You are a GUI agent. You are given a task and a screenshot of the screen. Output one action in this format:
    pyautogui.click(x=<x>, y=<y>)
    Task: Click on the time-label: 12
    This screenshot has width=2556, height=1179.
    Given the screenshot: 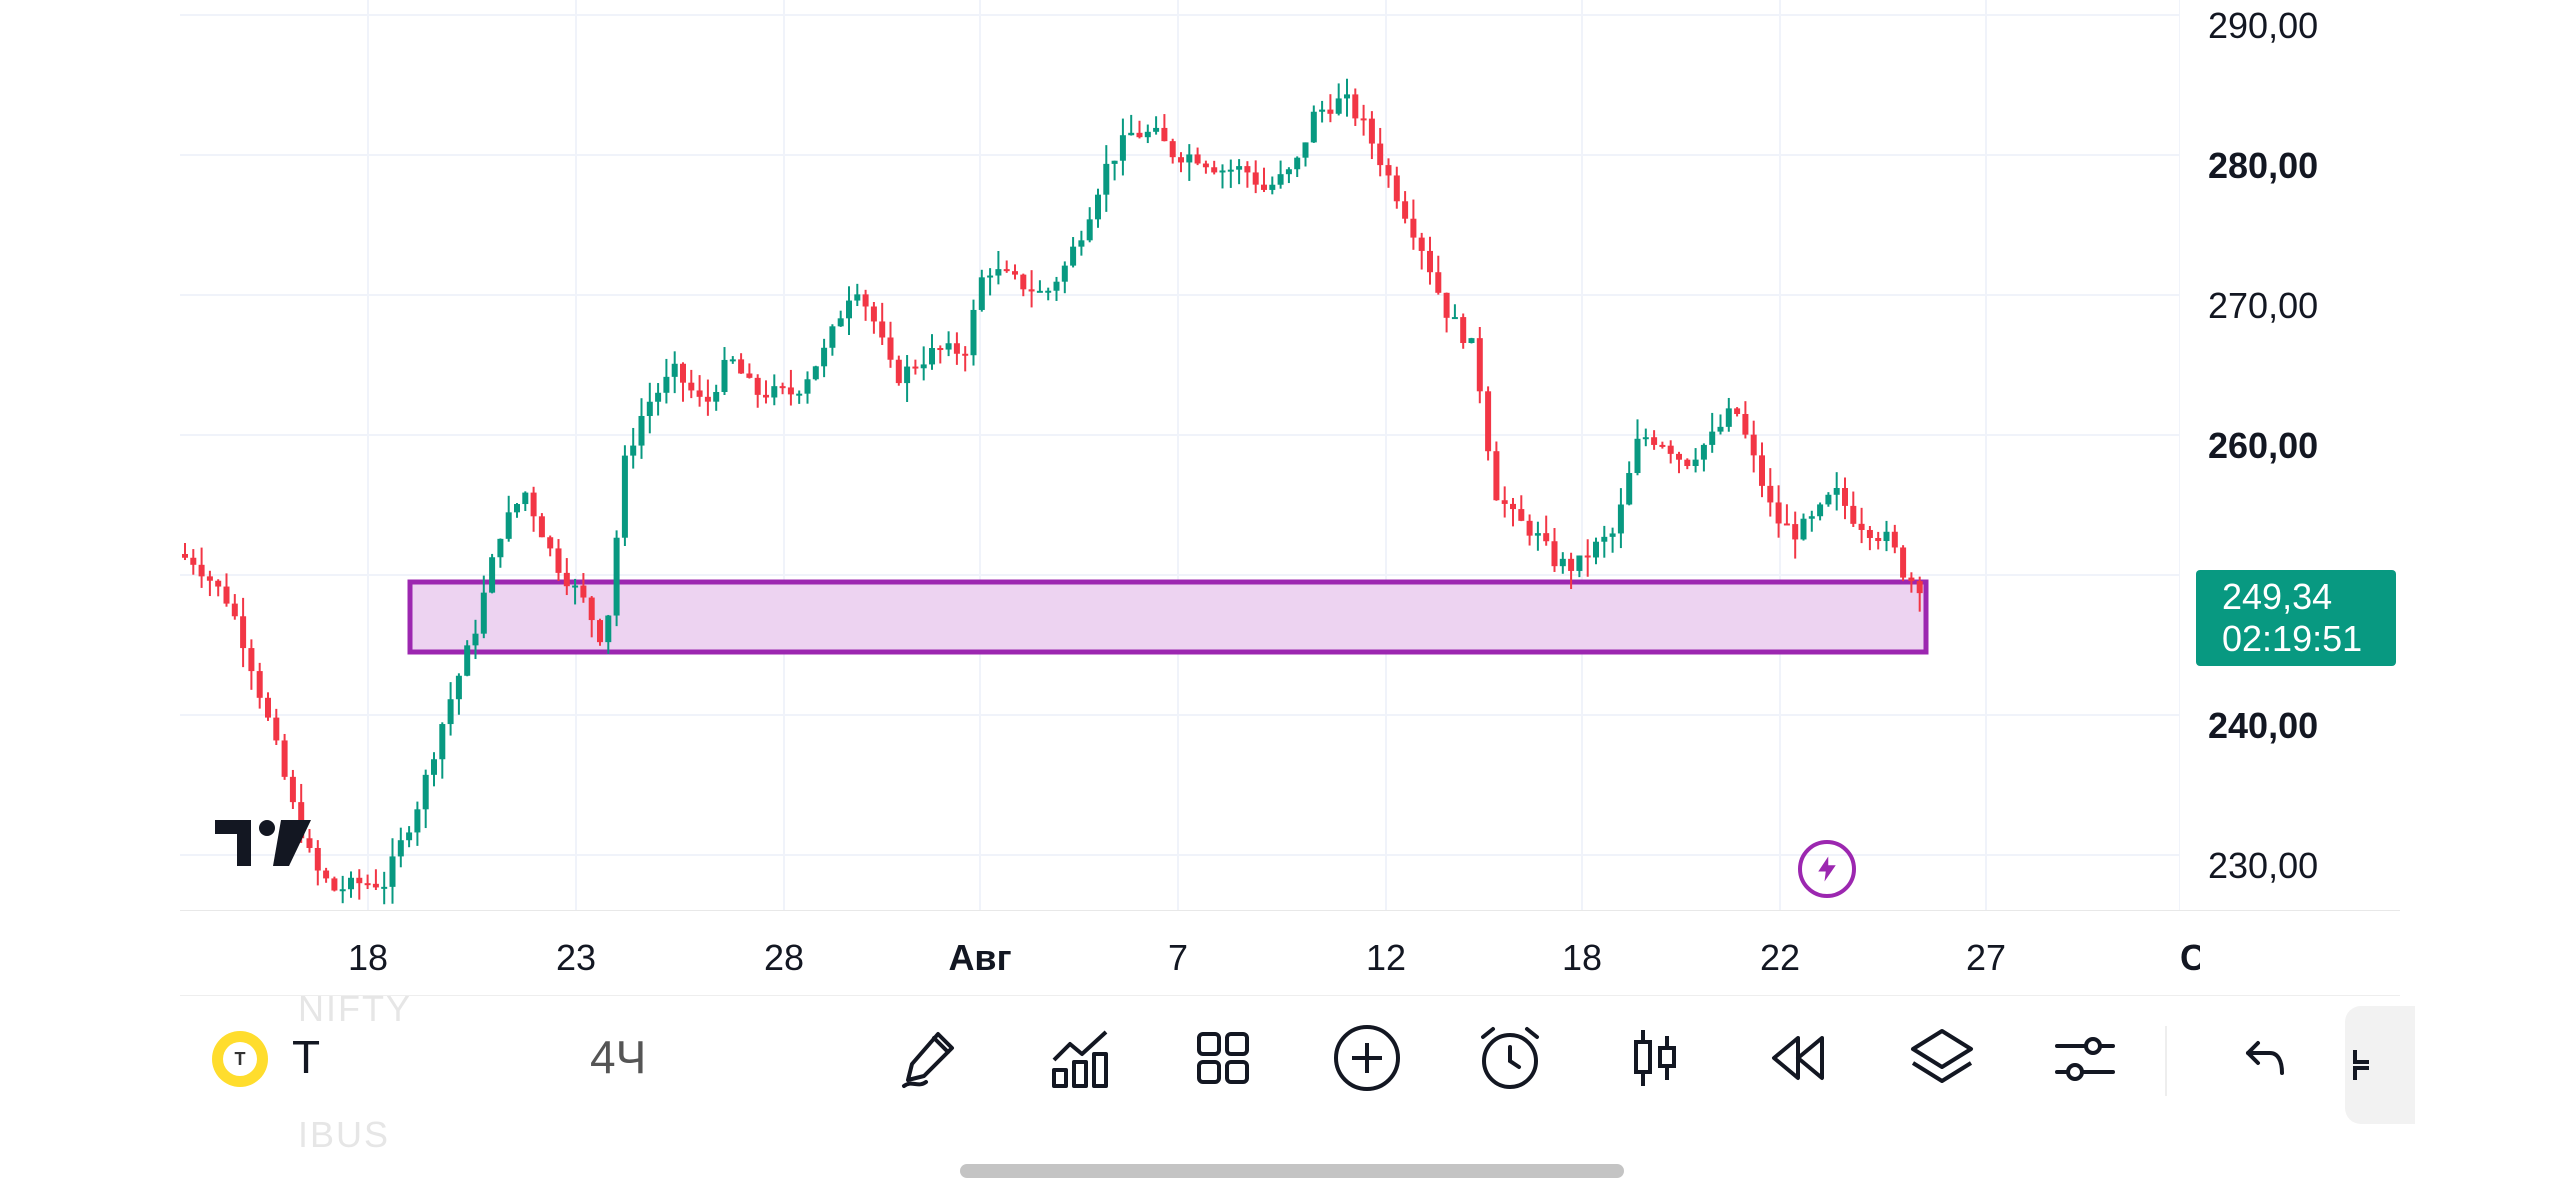 What is the action you would take?
    pyautogui.click(x=1386, y=957)
    